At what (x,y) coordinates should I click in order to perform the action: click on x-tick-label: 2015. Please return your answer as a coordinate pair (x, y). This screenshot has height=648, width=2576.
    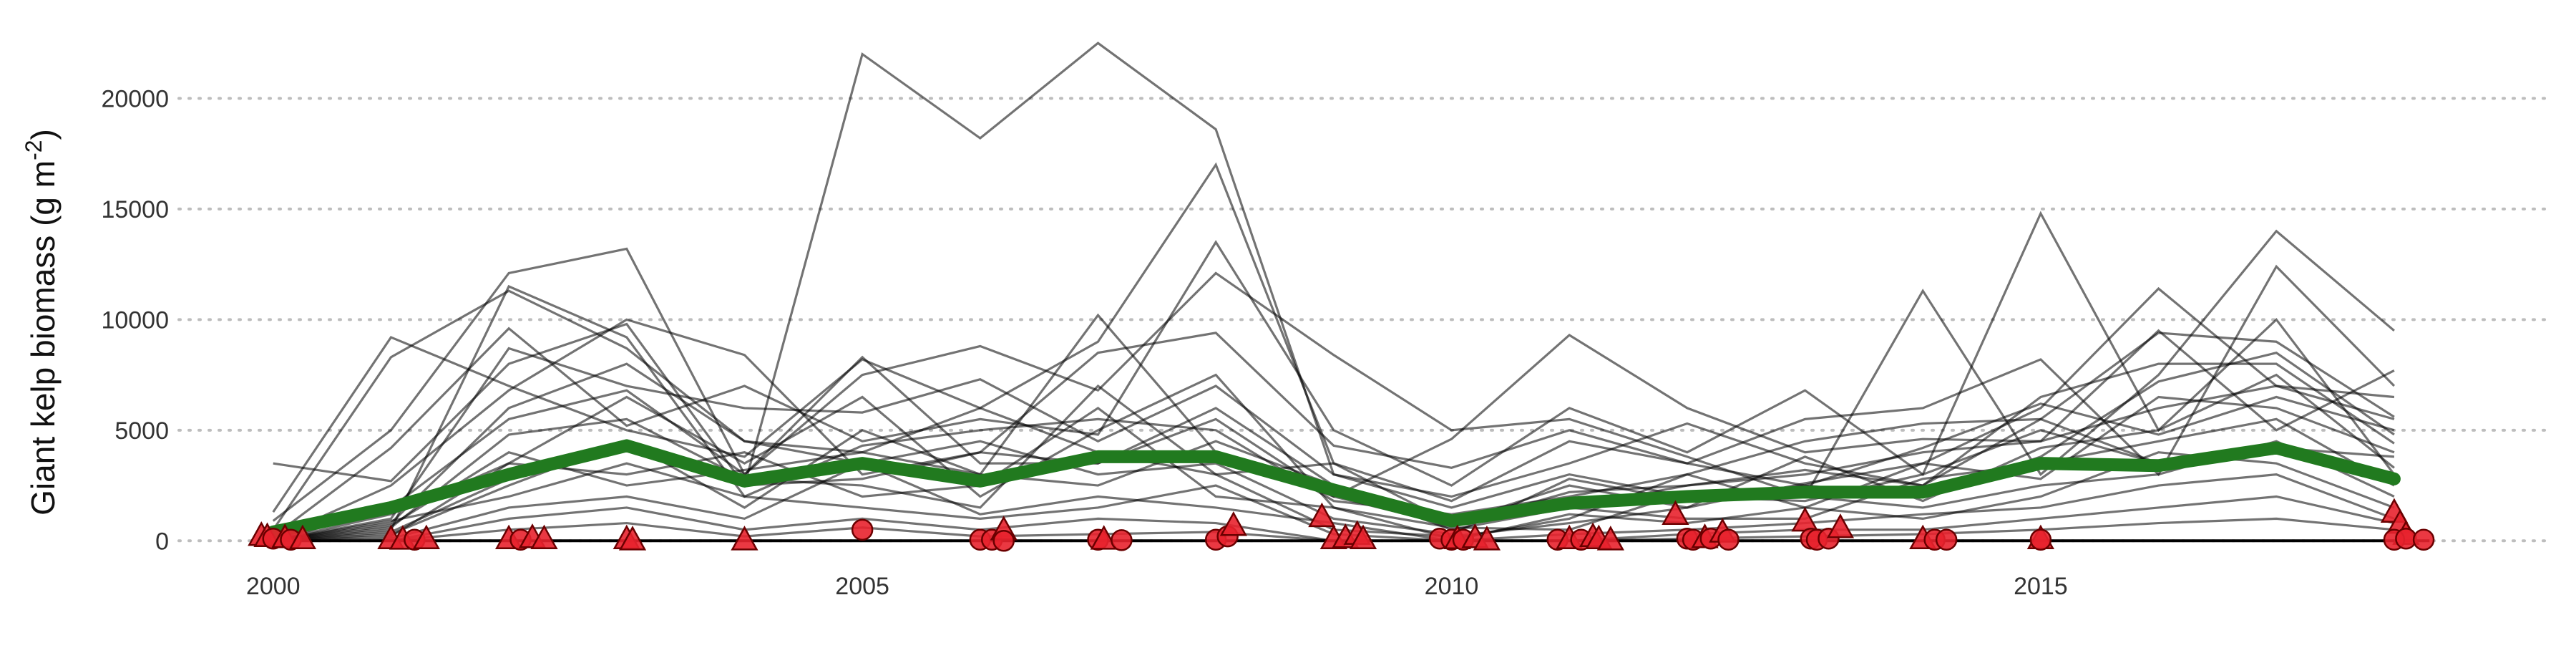
    Looking at the image, I should click on (2041, 586).